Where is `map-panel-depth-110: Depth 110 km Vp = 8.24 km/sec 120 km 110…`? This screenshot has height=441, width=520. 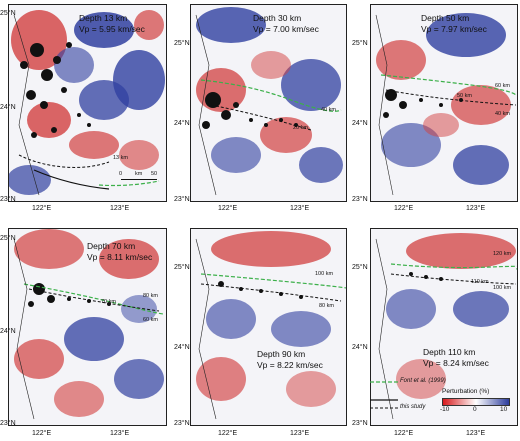 map-panel-depth-110: Depth 110 km Vp = 8.24 km/sec 120 km 110… is located at coordinates (444, 327).